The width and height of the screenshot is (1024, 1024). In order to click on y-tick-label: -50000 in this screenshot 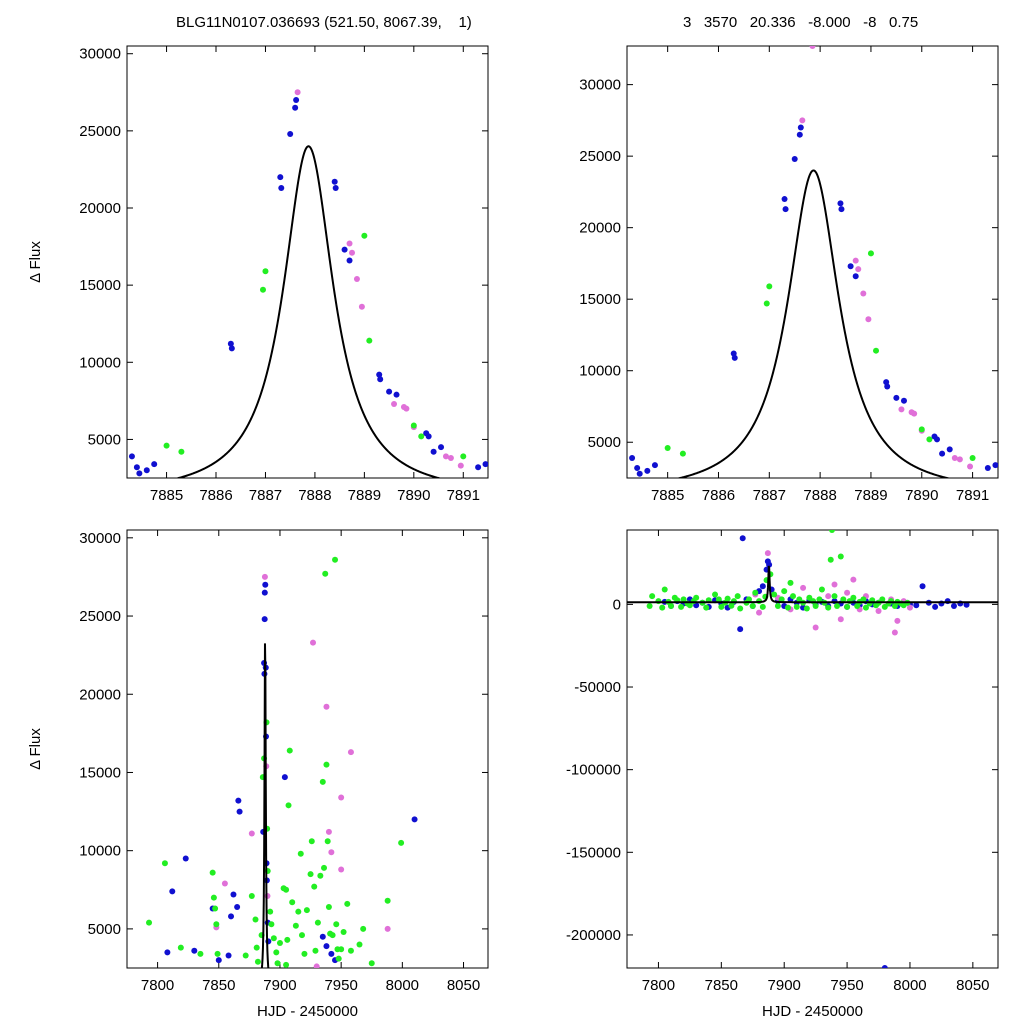, I will do `click(597, 687)`.